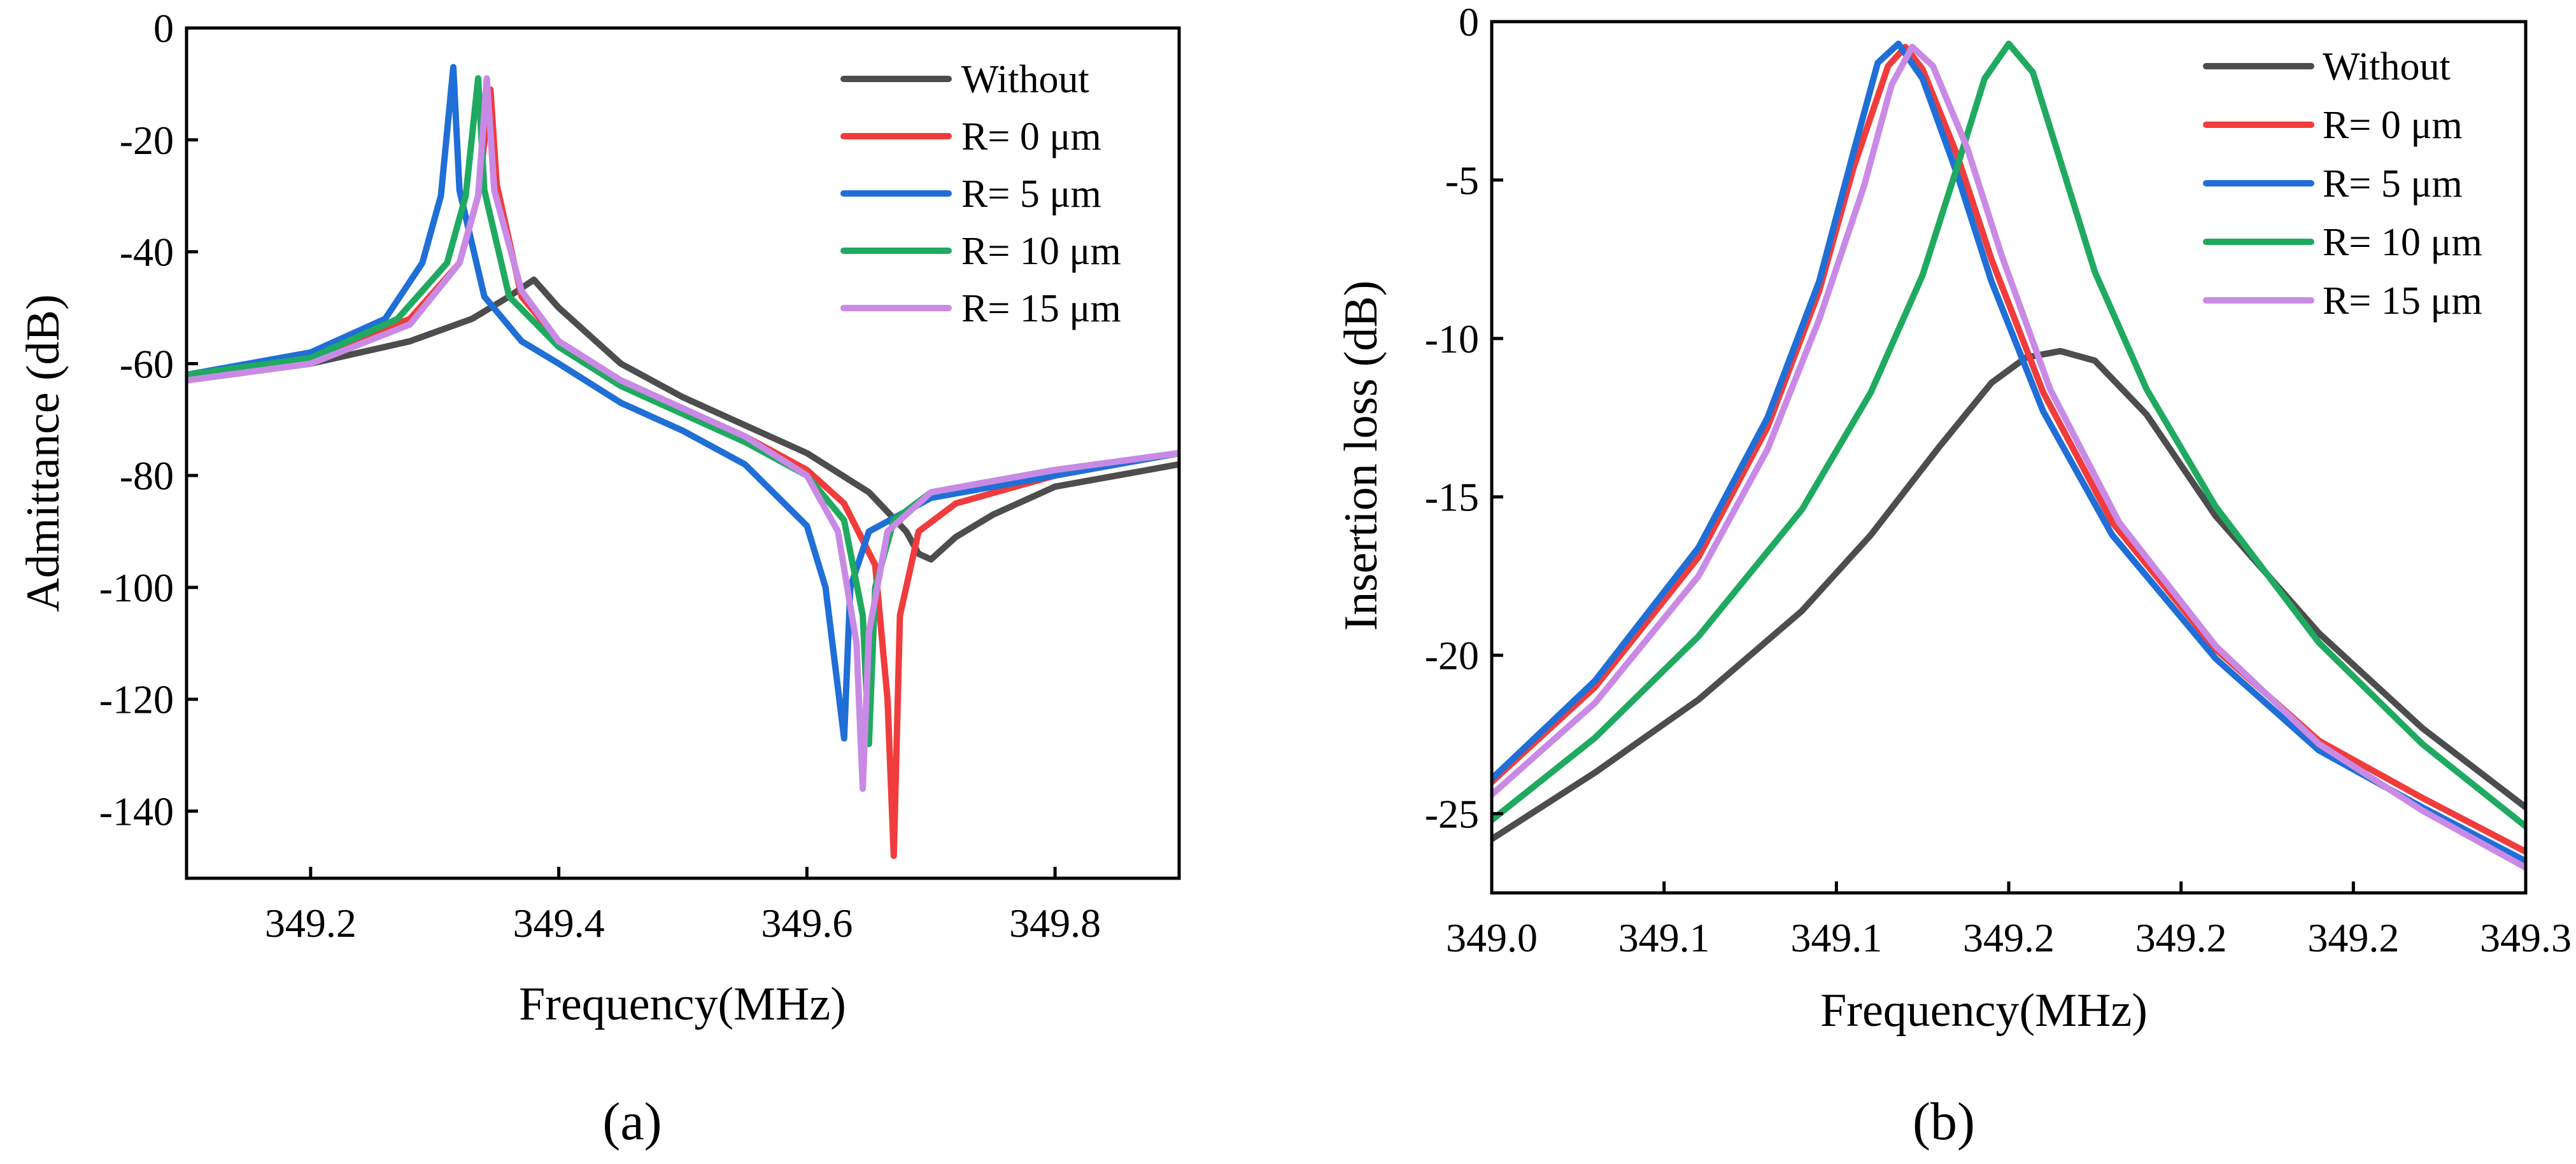 This screenshot has height=1164, width=2576. What do you see at coordinates (682, 1004) in the screenshot?
I see `panel-a-x-axis-title: Frequency(MHz)` at bounding box center [682, 1004].